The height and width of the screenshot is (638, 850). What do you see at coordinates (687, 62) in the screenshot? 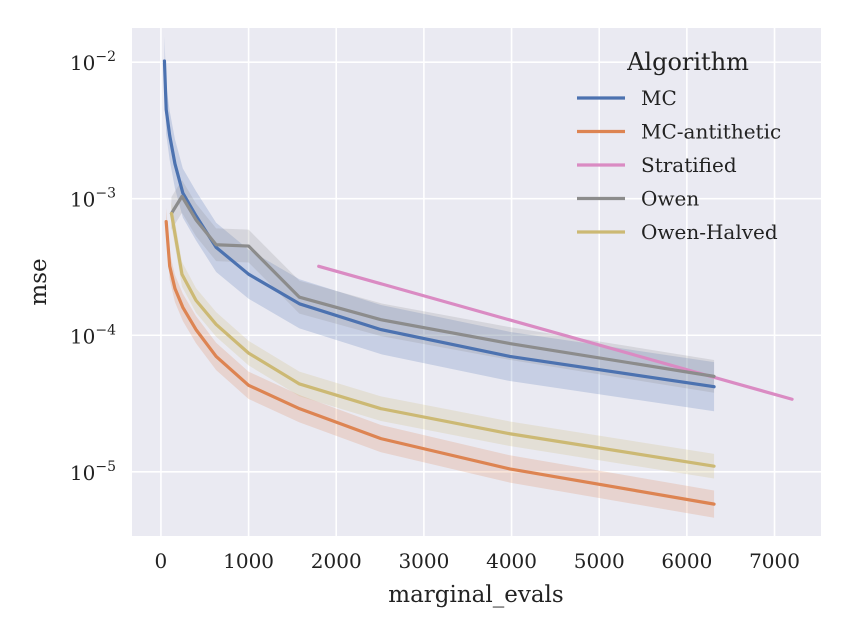
I see `legend-title: Algorithm` at bounding box center [687, 62].